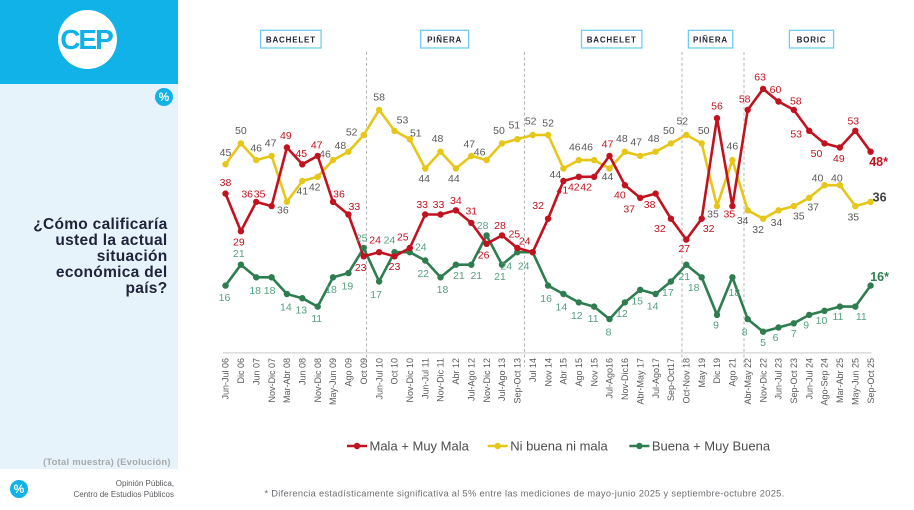  Describe the element at coordinates (348, 287) in the screenshot. I see `svg-text: 19` at that location.